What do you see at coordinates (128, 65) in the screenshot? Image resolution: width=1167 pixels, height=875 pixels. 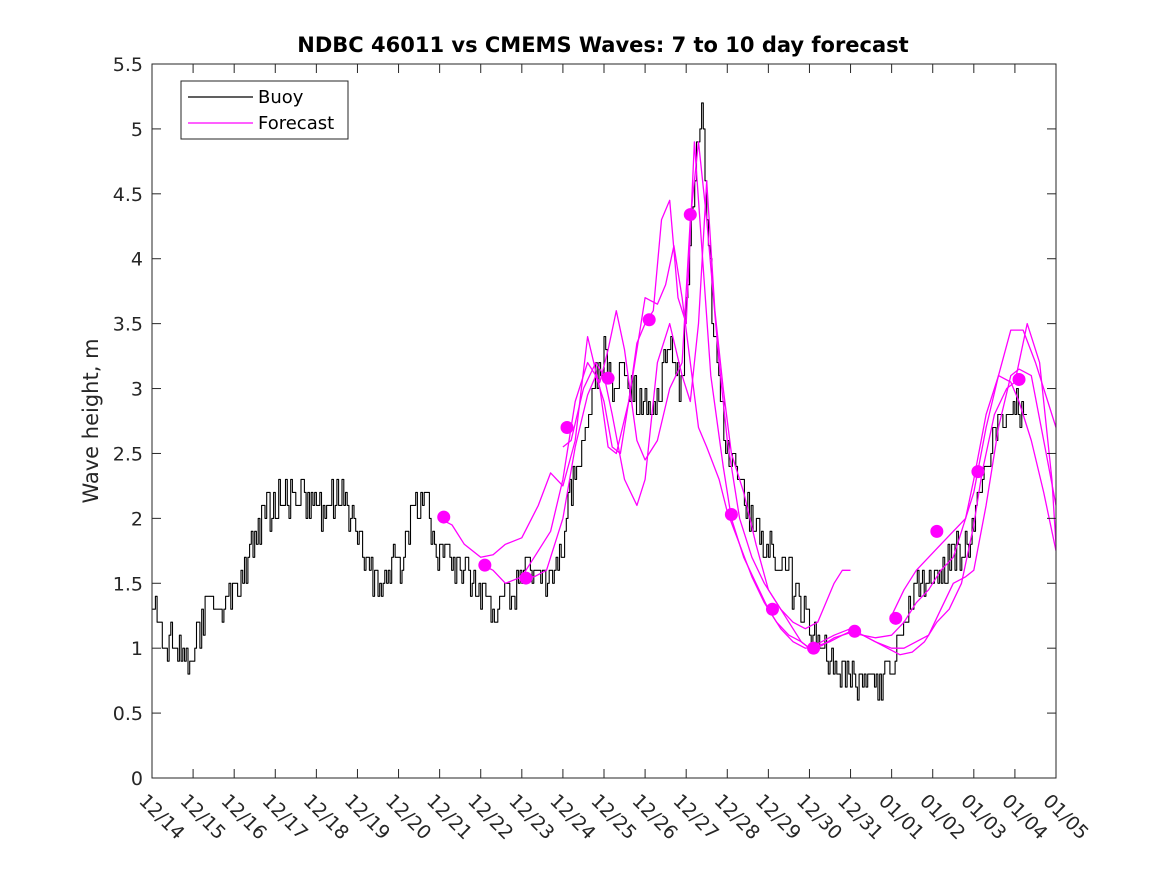 I see `y-tick-label: 5.5` at bounding box center [128, 65].